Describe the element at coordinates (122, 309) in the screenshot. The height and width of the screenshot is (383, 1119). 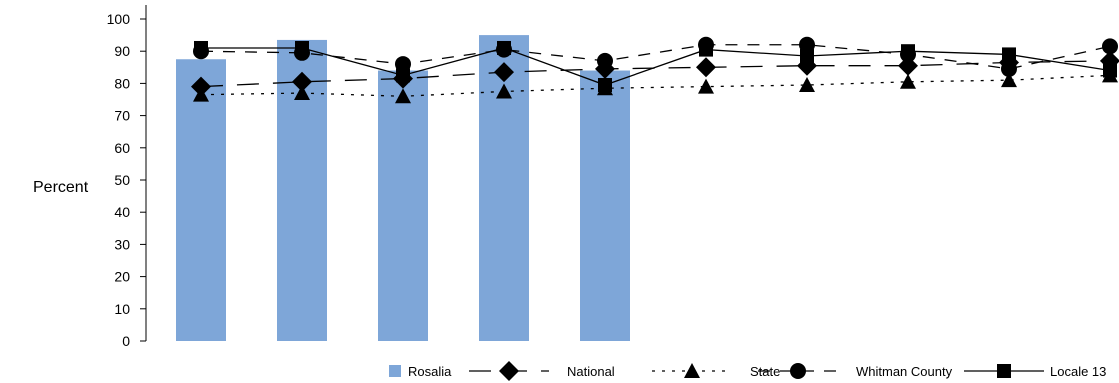
I see `y-tick-label: 10` at that location.